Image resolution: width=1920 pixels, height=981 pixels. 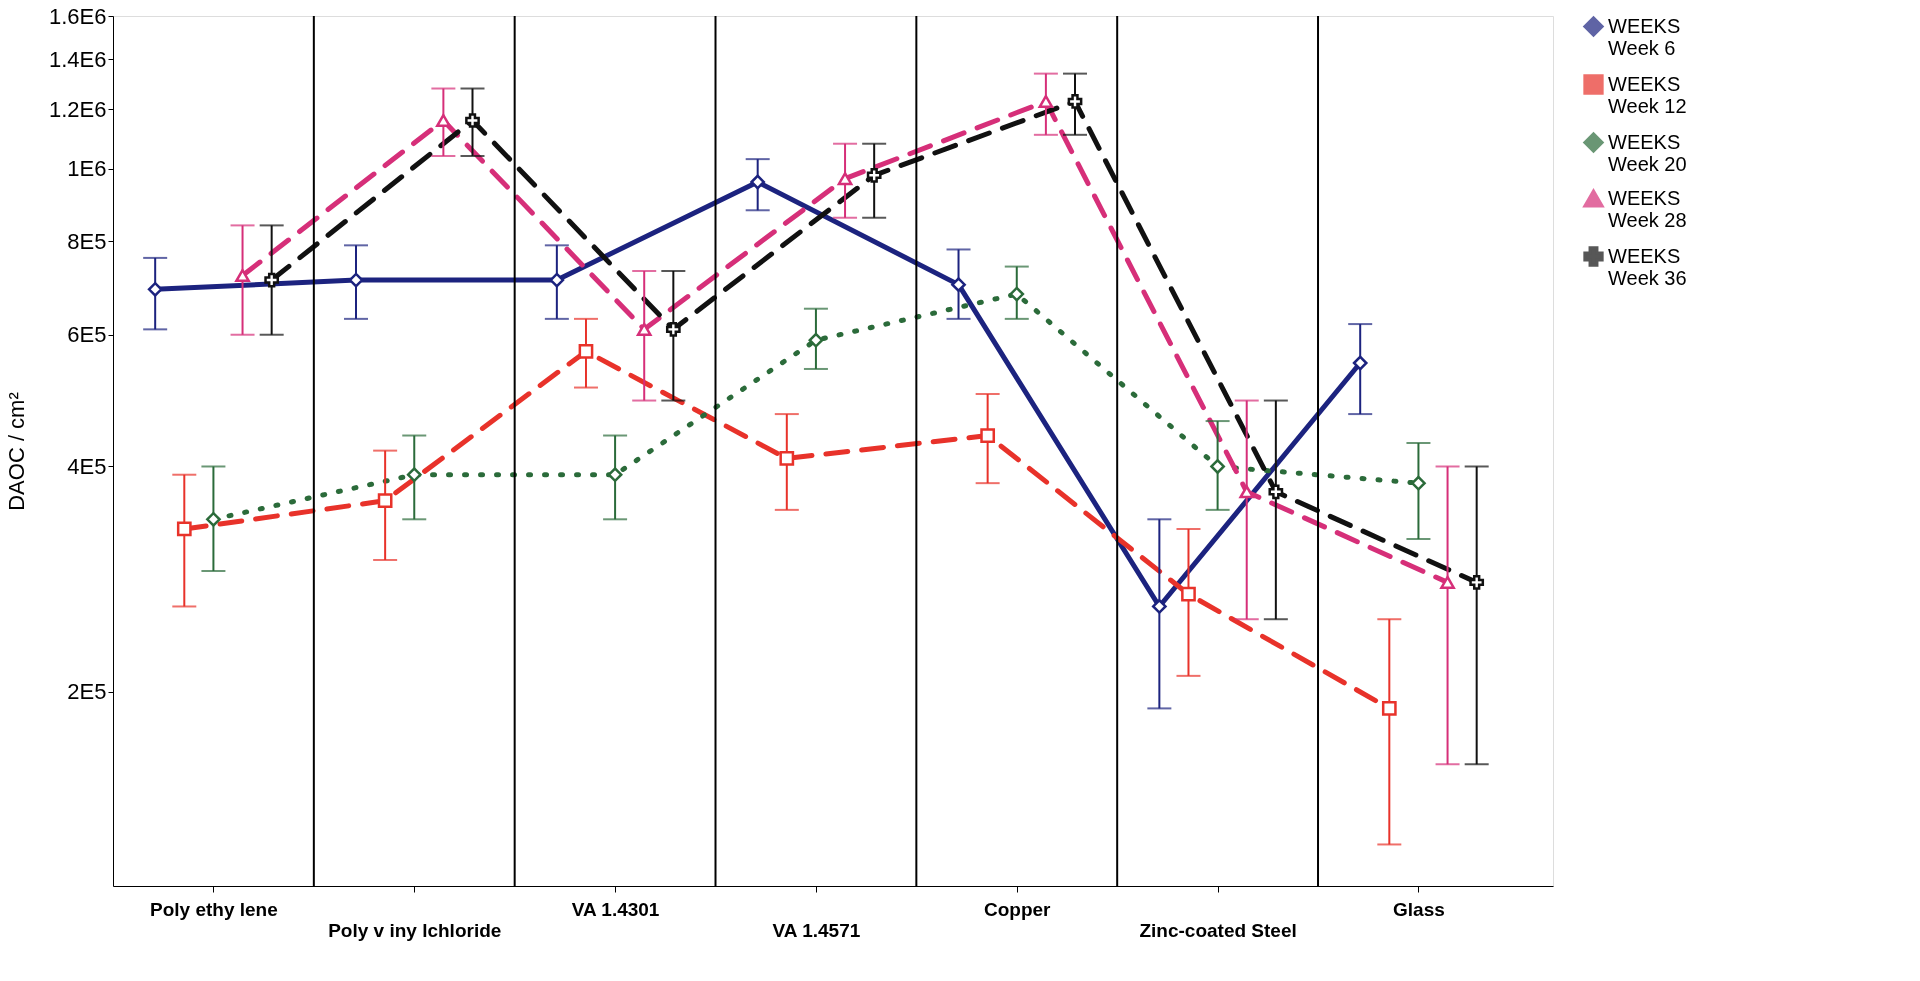 I want to click on y-axis-title: DAOC / cm², so click(x=17, y=451).